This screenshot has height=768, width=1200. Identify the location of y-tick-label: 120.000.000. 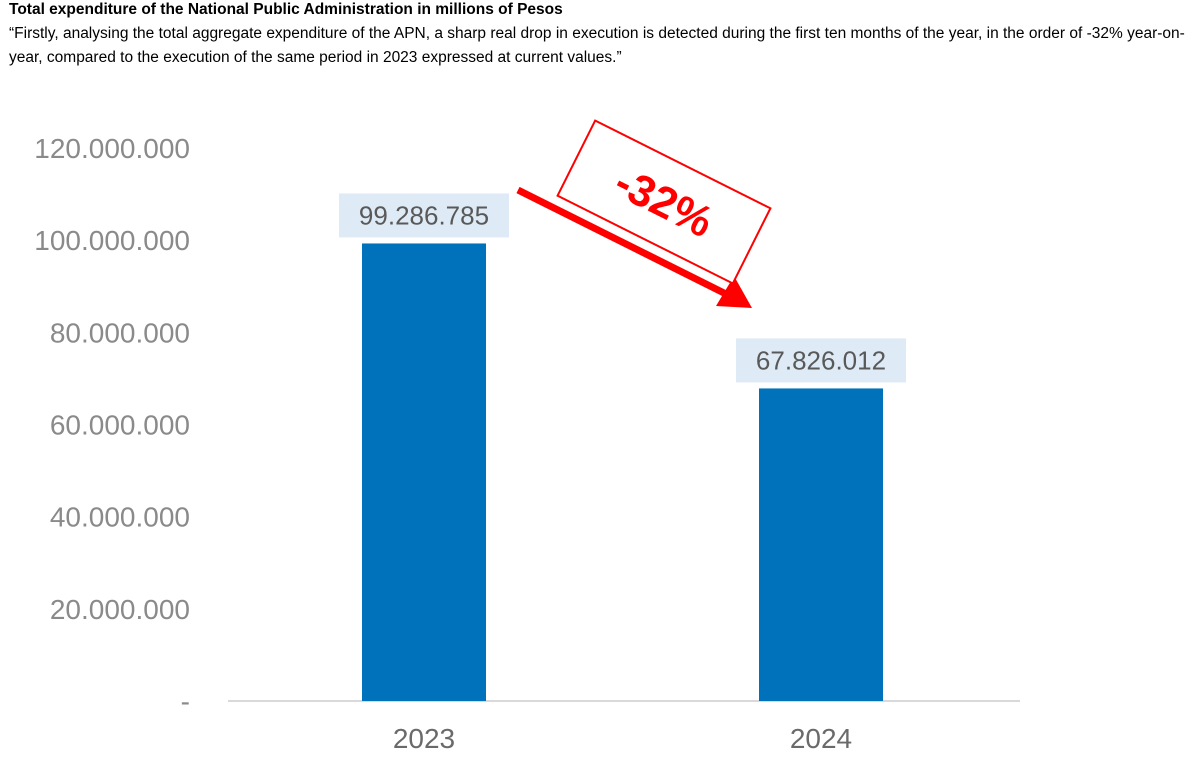
(112, 148).